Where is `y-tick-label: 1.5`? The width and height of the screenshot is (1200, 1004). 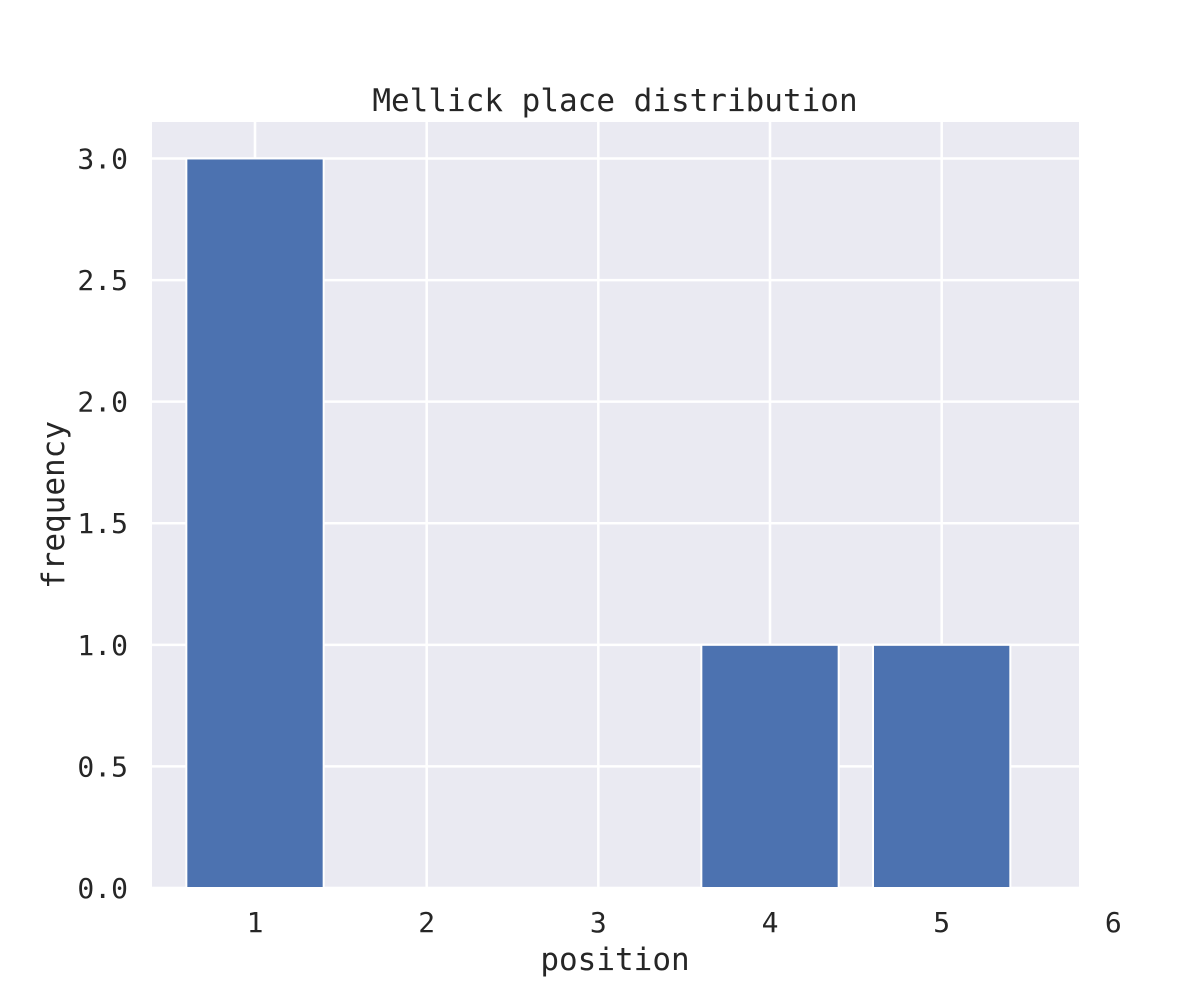 y-tick-label: 1.5 is located at coordinates (102, 523).